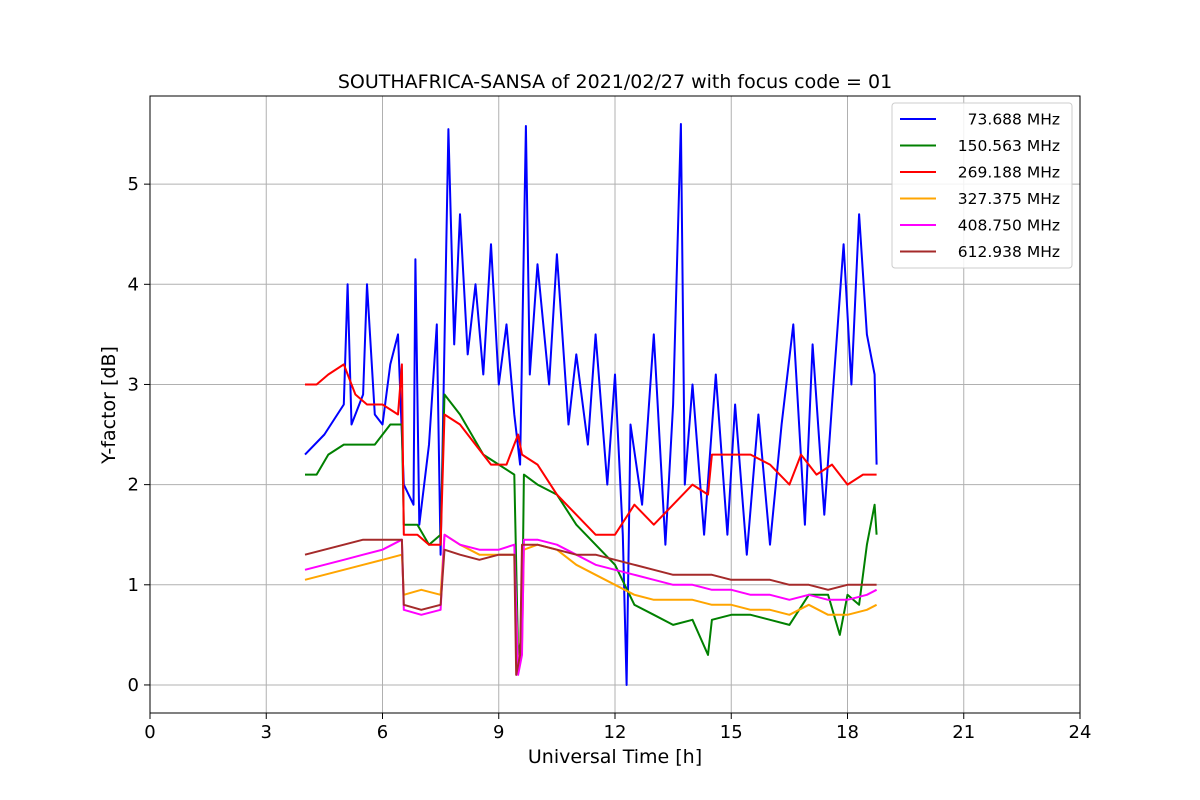  I want to click on y-tick-label: 1, so click(133, 585).